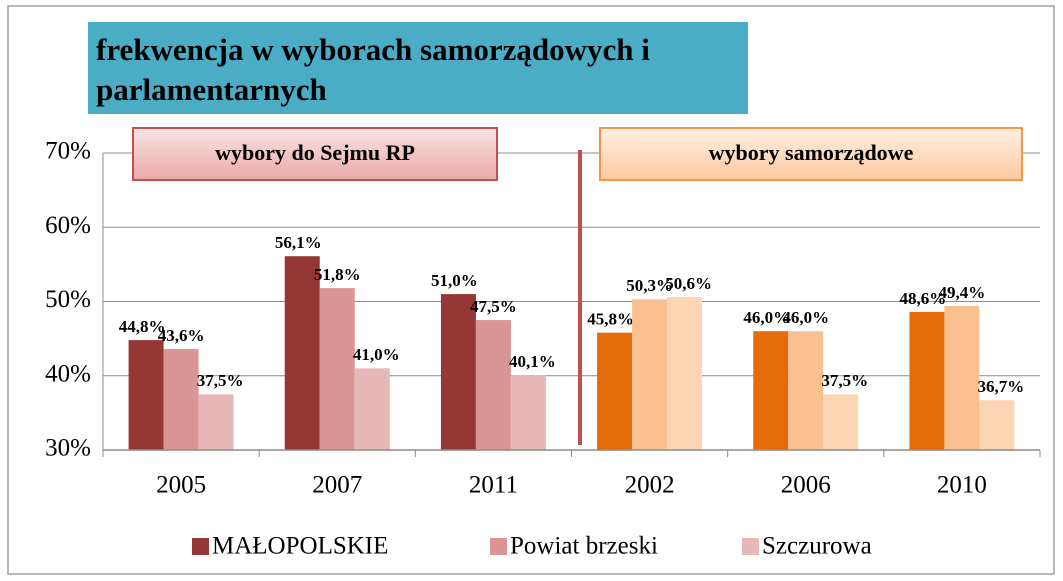  Describe the element at coordinates (493, 485) in the screenshot. I see `x-tick-label: 2011` at that location.